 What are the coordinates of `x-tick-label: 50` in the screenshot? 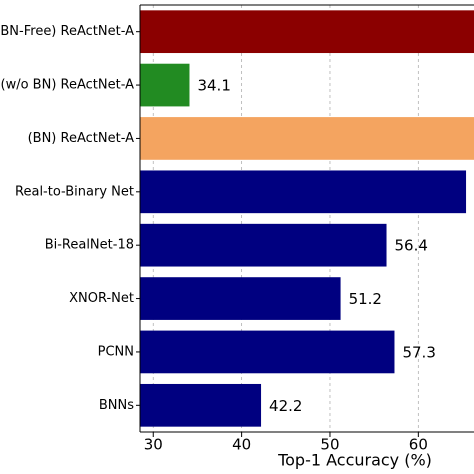 It's located at (329, 445).